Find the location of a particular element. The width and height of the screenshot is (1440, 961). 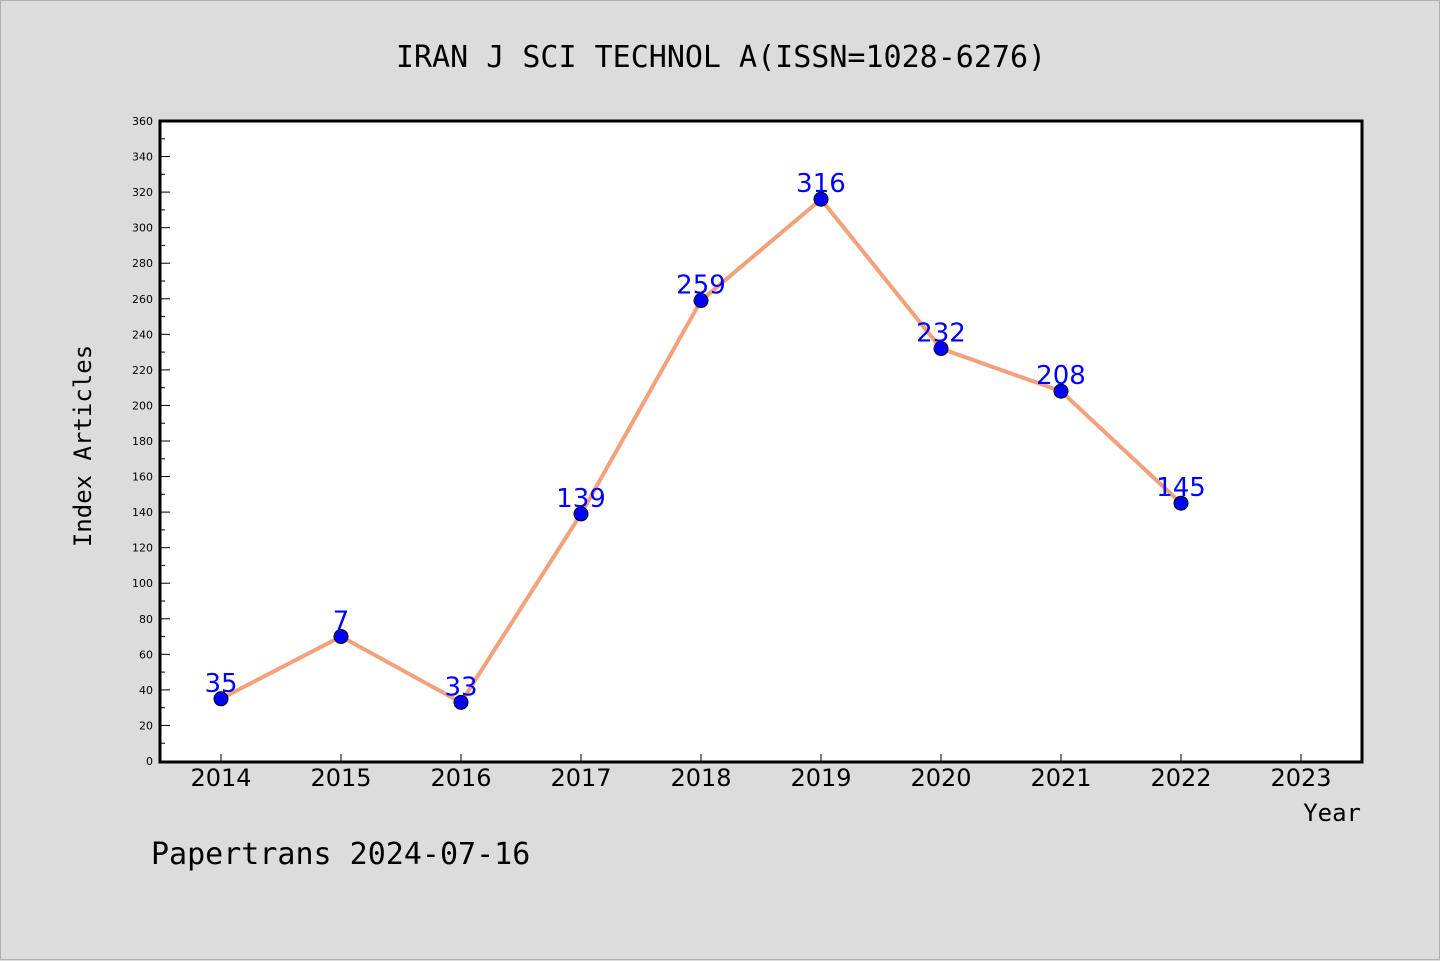

data-label: 259 is located at coordinates (701, 286).